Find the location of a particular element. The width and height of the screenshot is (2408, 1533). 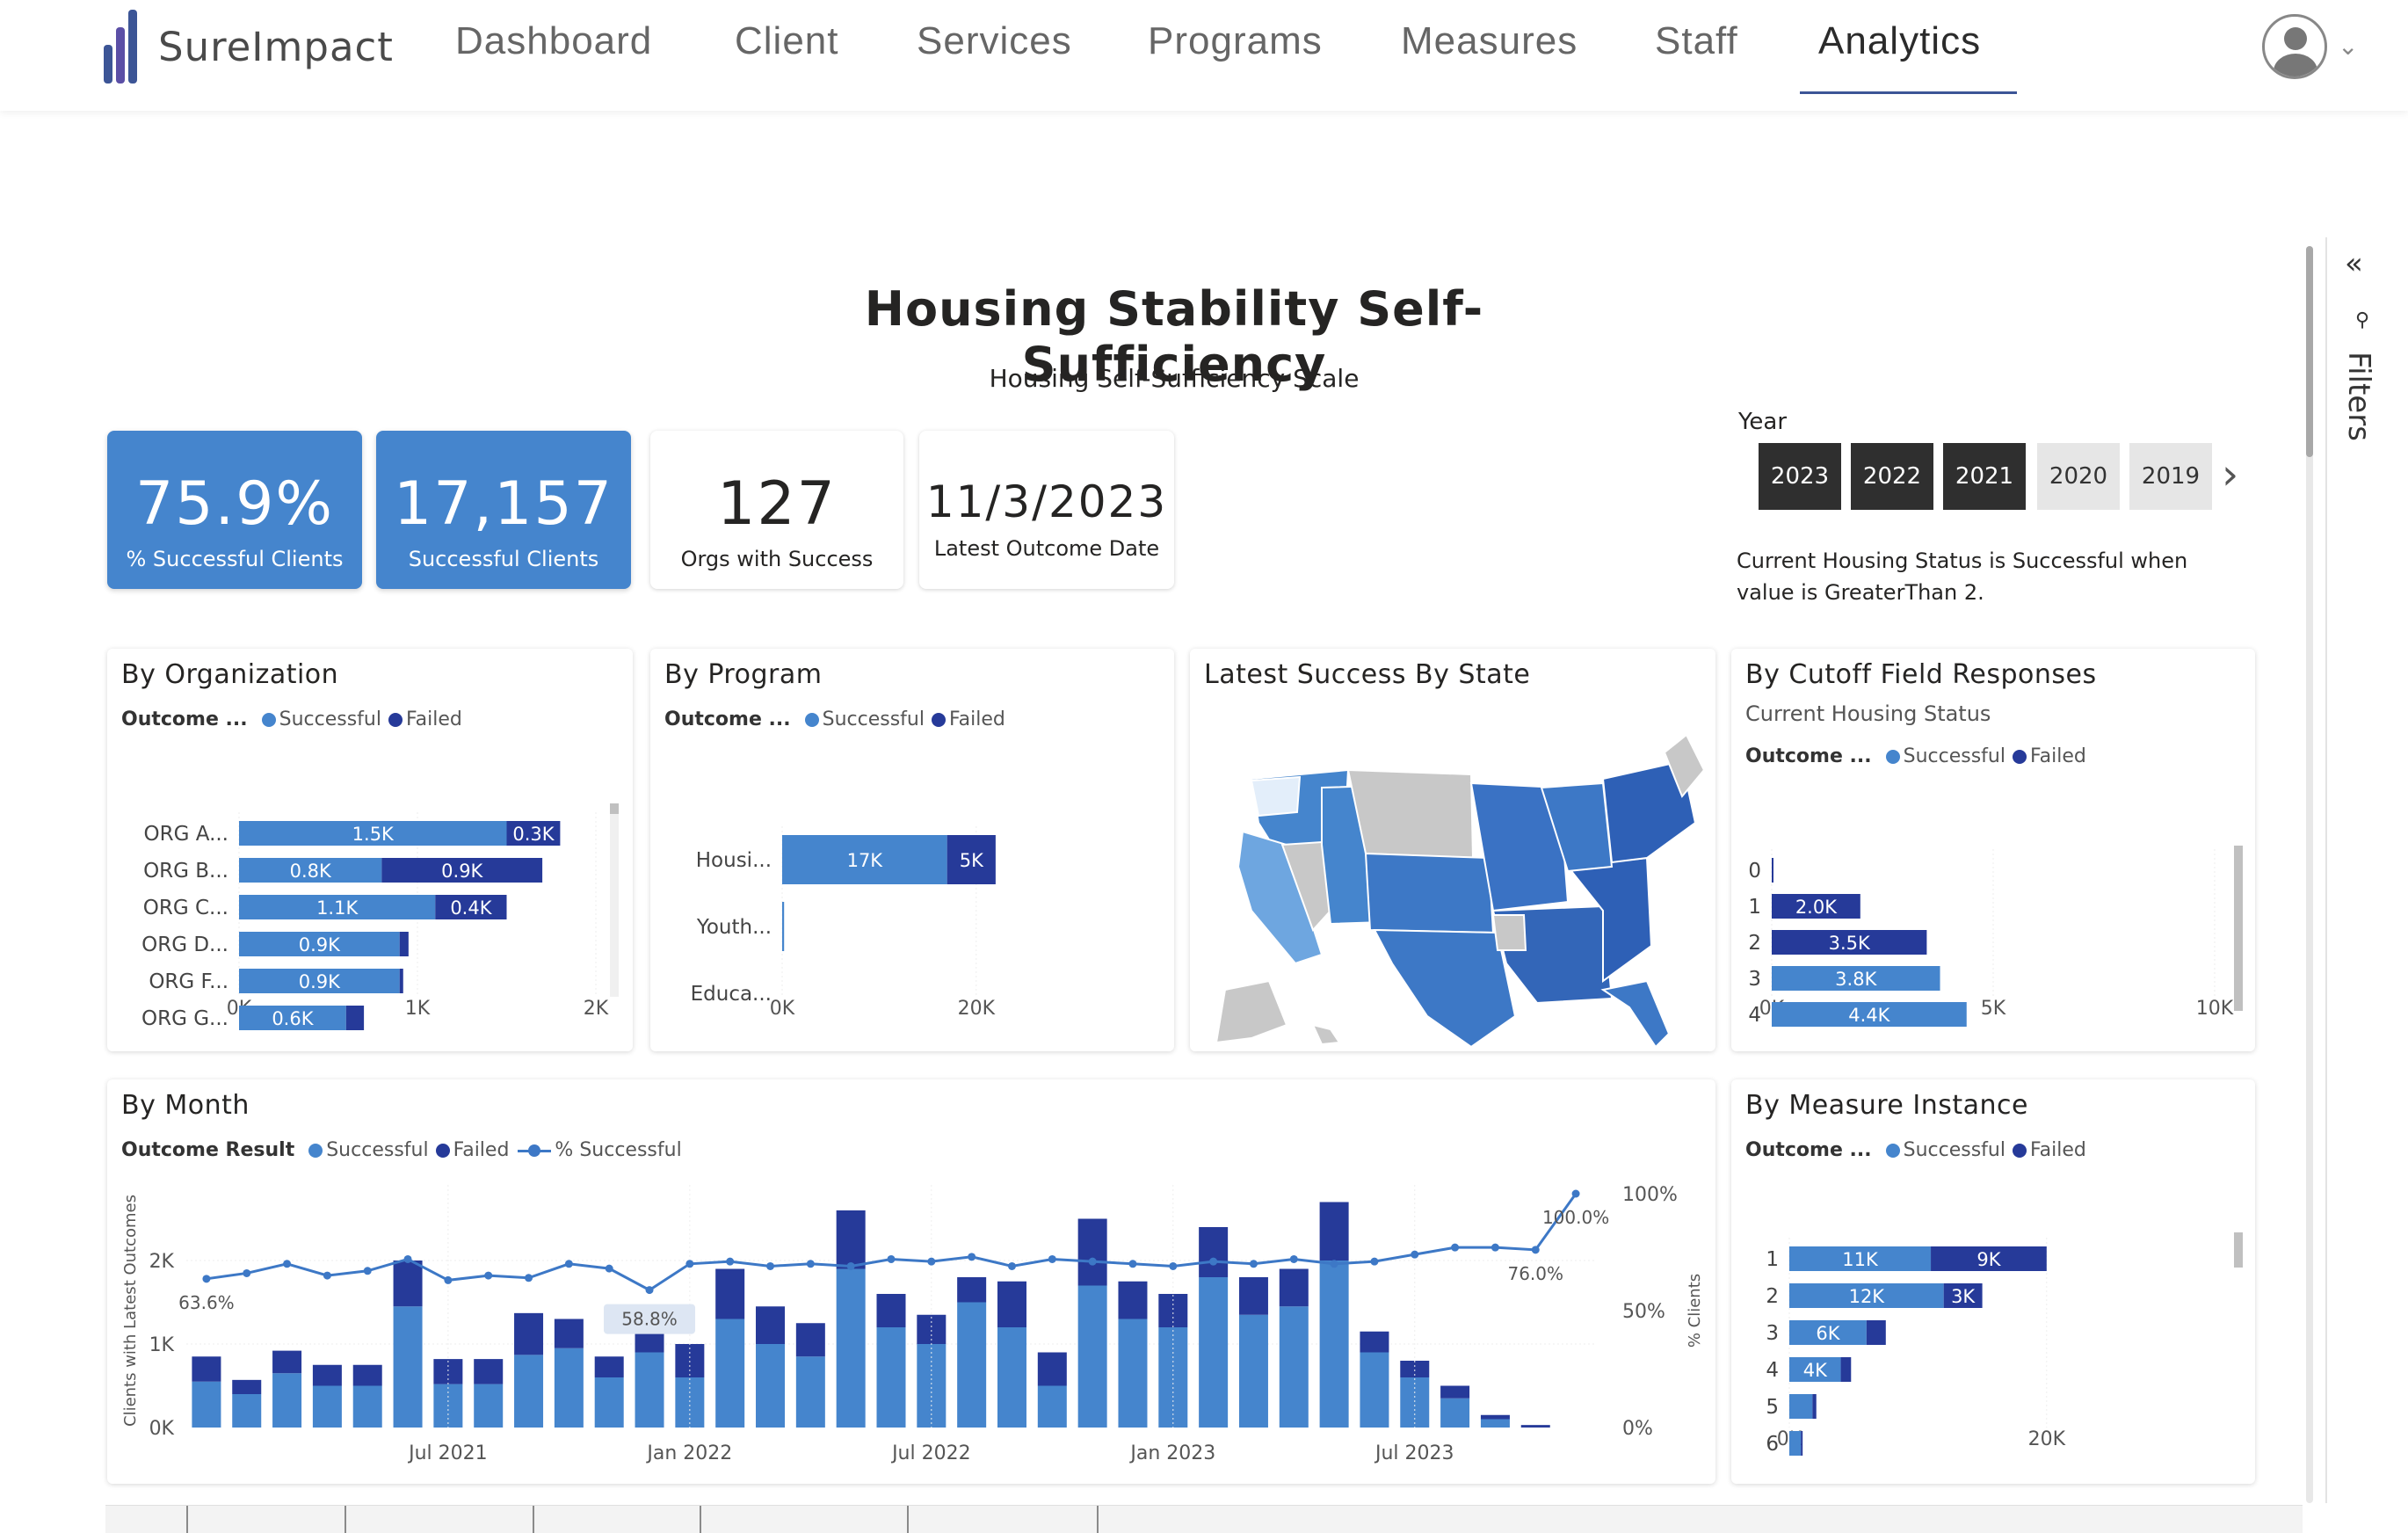

page-tabs-bar is located at coordinates (1204, 1519).